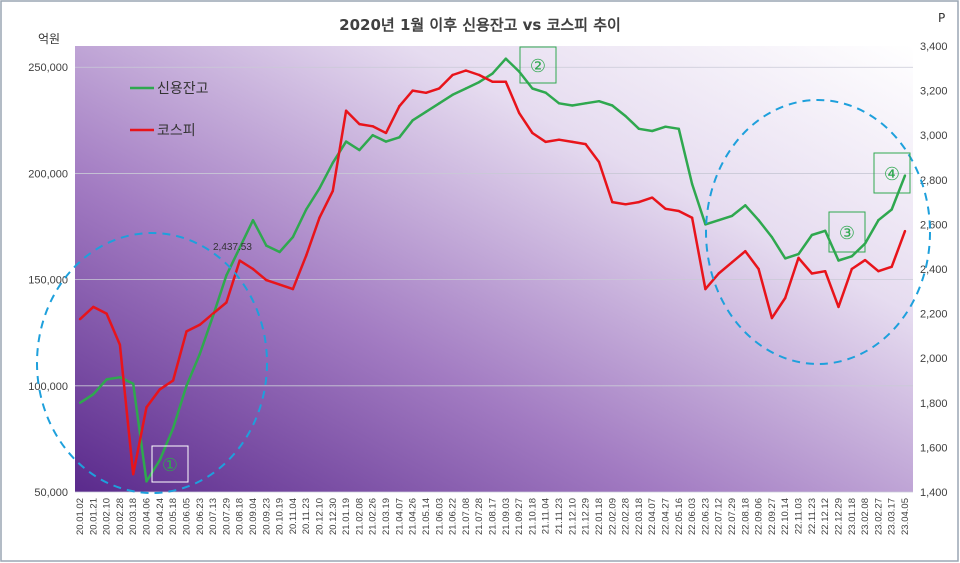 This screenshot has width=960, height=563. I want to click on x-tick-label: 22.12.29, so click(838, 516).